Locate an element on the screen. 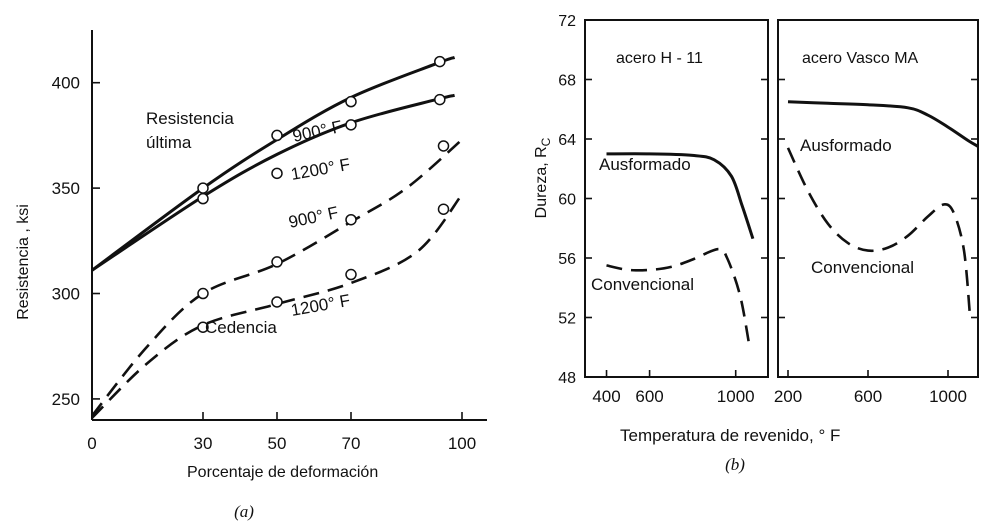 The width and height of the screenshot is (988, 525). chart-b-ytick-label-56: 56 is located at coordinates (567, 259).